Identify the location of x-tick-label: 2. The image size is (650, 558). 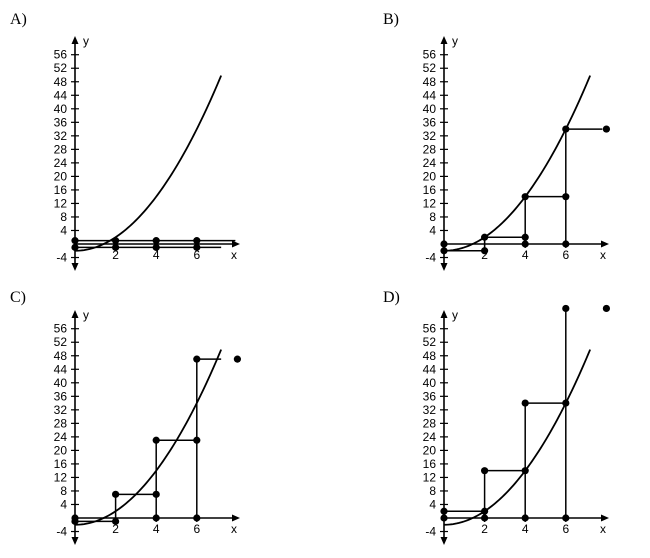
(484, 255).